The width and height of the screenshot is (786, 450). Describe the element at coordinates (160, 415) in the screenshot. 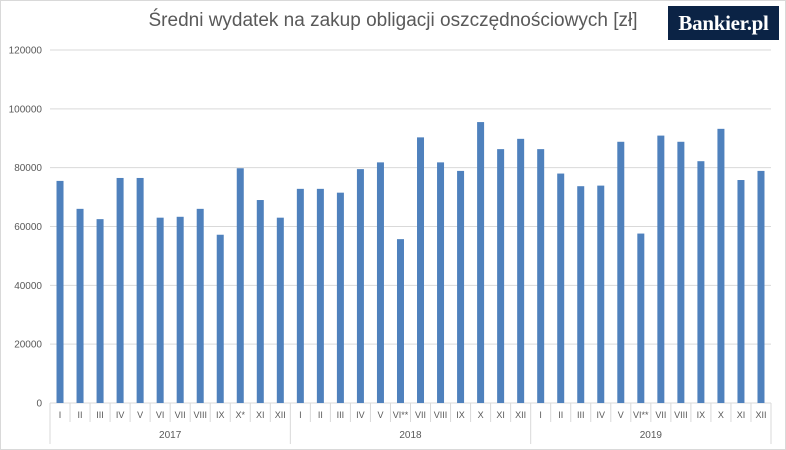

I see `x-tick-label: VI` at that location.